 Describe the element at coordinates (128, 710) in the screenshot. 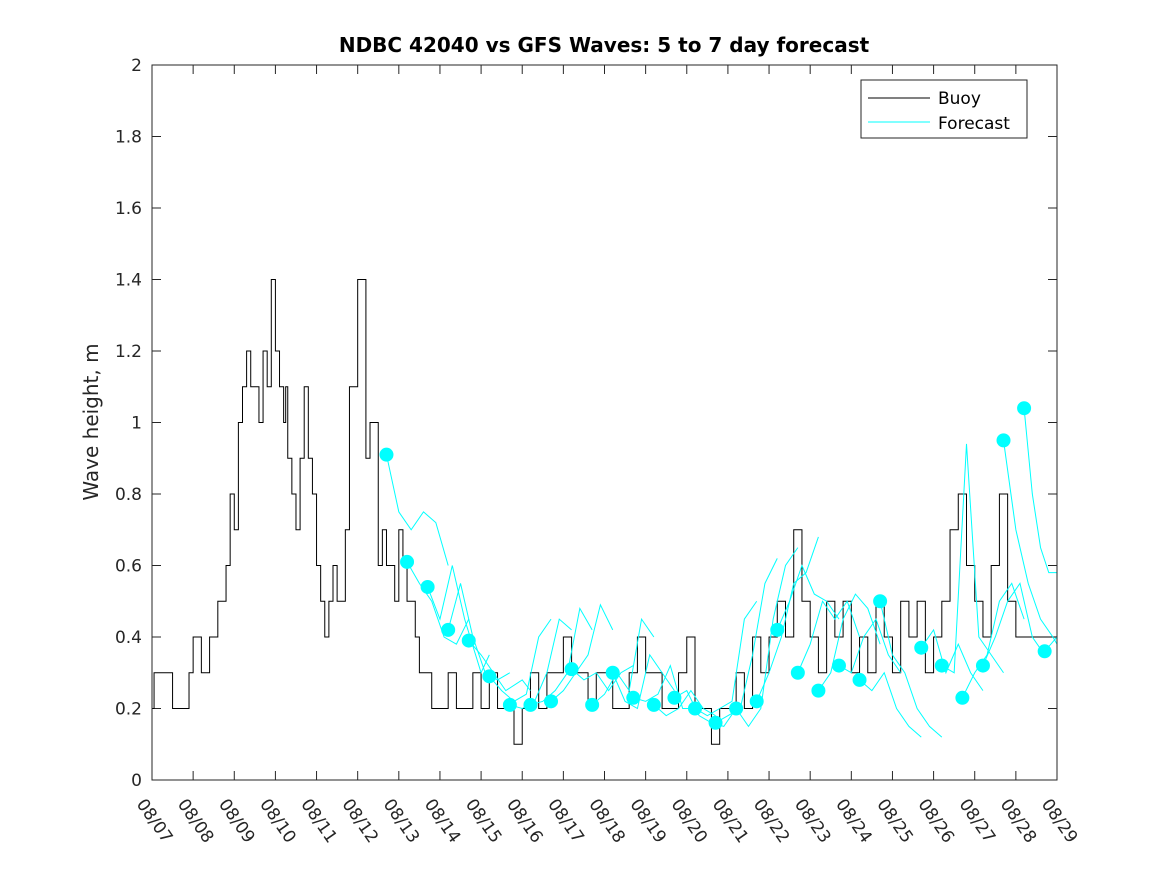

I see `y-tick-label: 0.2` at that location.